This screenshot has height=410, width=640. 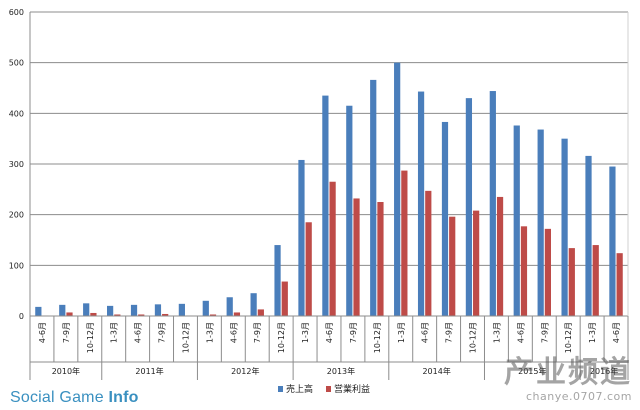 I want to click on y-tick-label: 0, so click(x=21, y=316).